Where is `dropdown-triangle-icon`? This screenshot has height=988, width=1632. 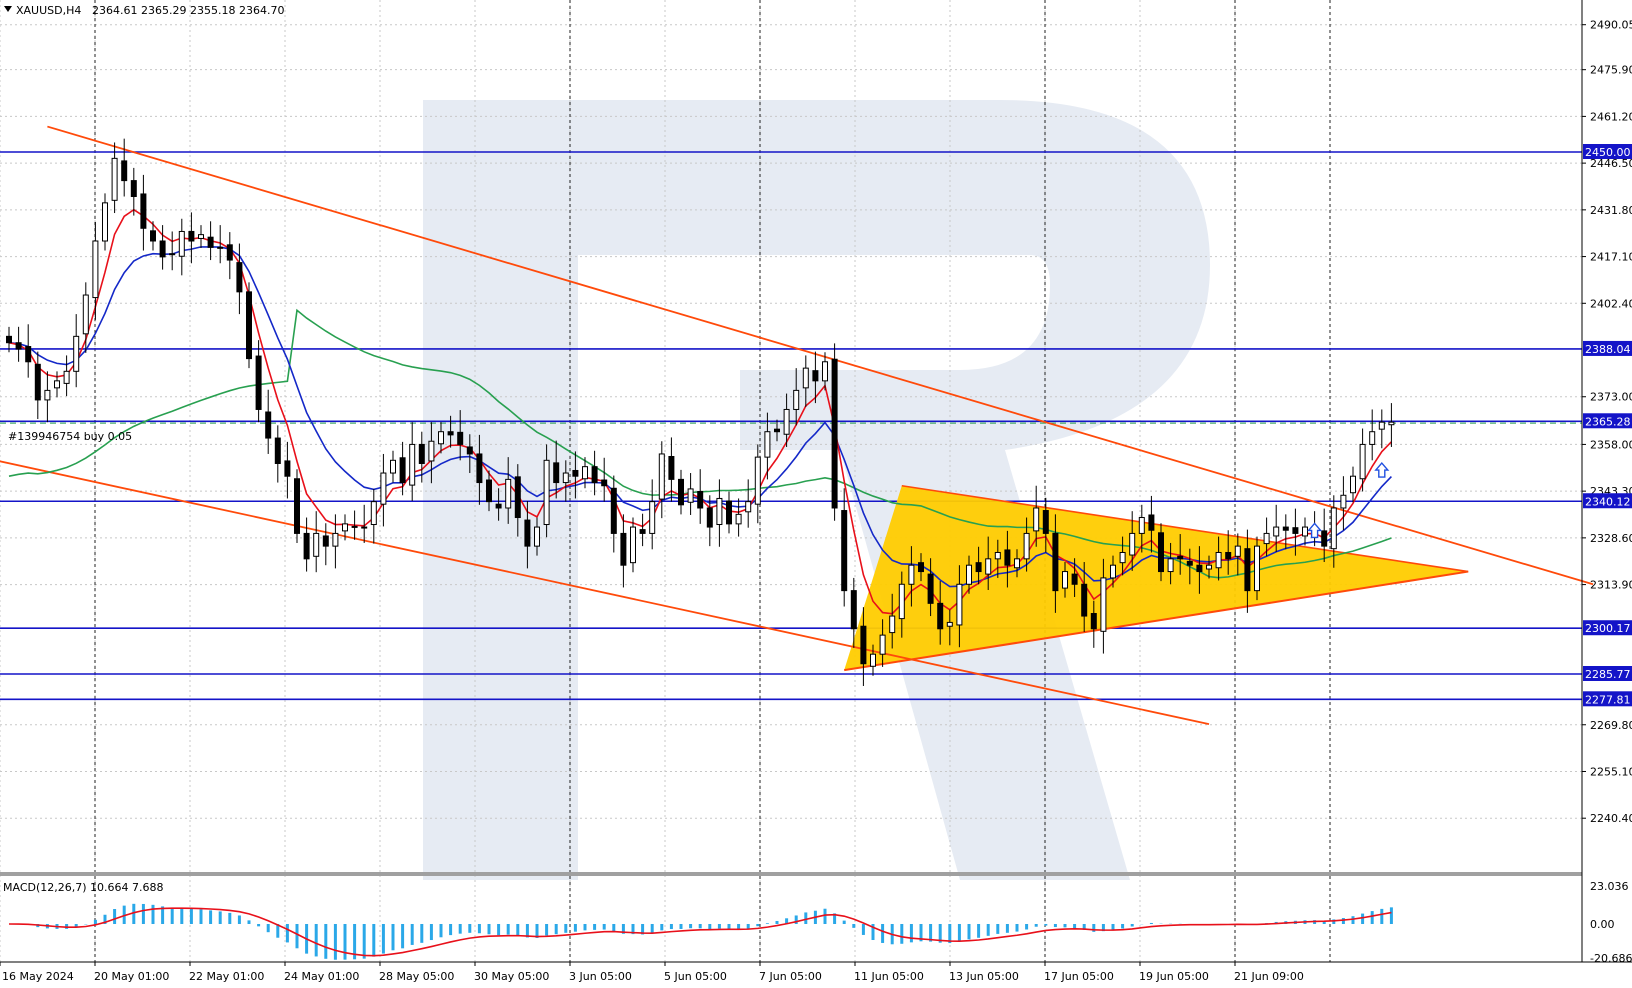 dropdown-triangle-icon is located at coordinates (8, 9).